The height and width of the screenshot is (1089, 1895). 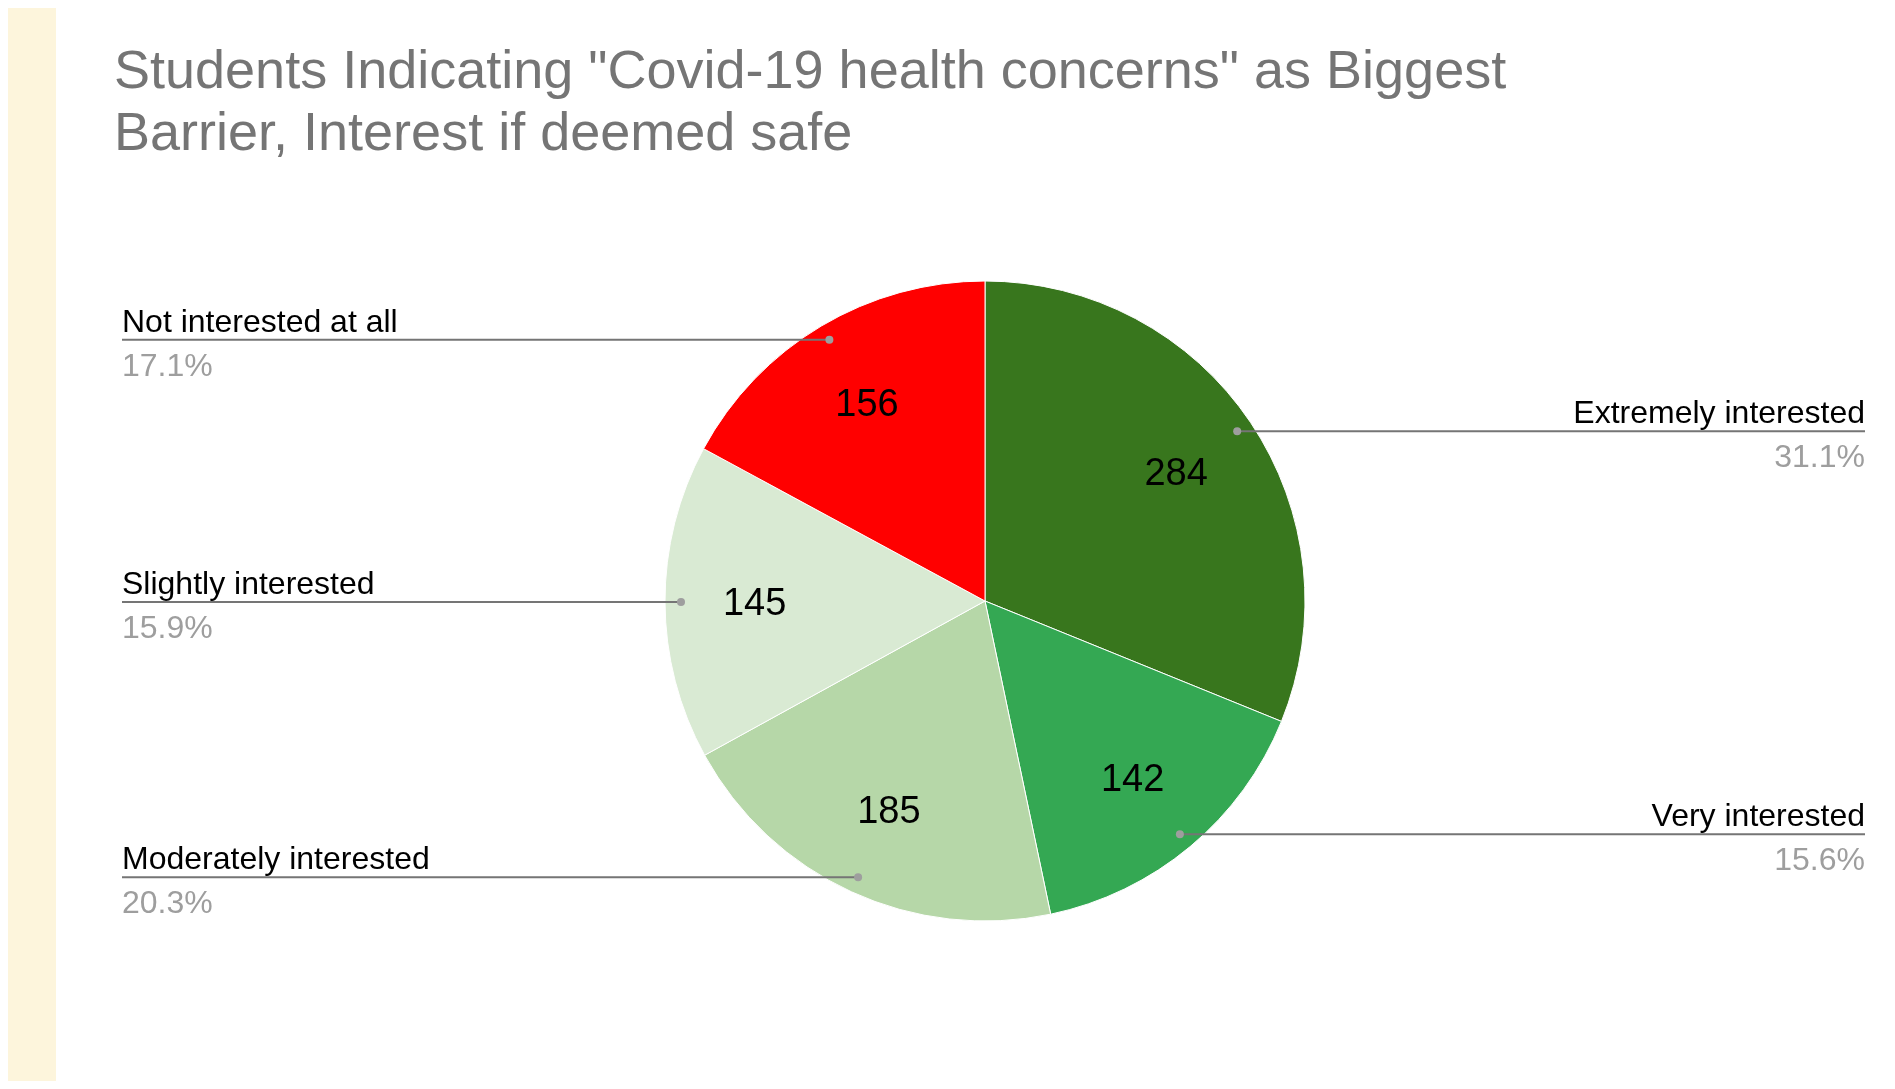 I want to click on text: 15.6%, so click(x=1819, y=859).